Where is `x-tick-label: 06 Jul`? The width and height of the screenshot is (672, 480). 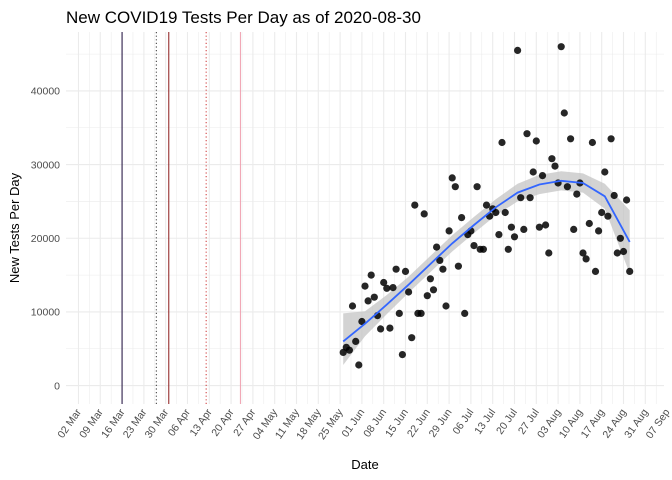 x-tick-label: 06 Jul is located at coordinates (463, 422).